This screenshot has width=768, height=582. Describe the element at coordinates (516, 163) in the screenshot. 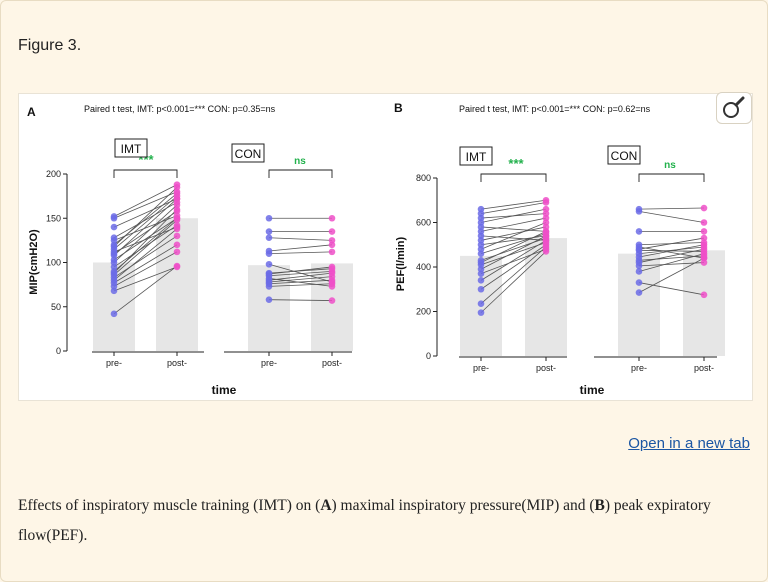

I see `significance-label: ***` at that location.